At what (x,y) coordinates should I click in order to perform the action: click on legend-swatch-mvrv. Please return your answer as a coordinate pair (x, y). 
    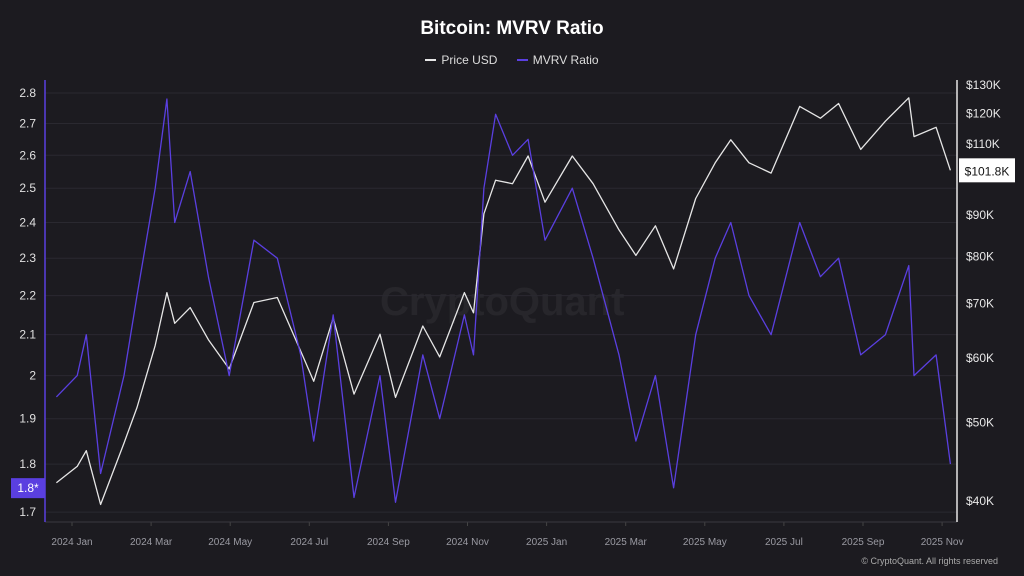
    Looking at the image, I should click on (522, 60).